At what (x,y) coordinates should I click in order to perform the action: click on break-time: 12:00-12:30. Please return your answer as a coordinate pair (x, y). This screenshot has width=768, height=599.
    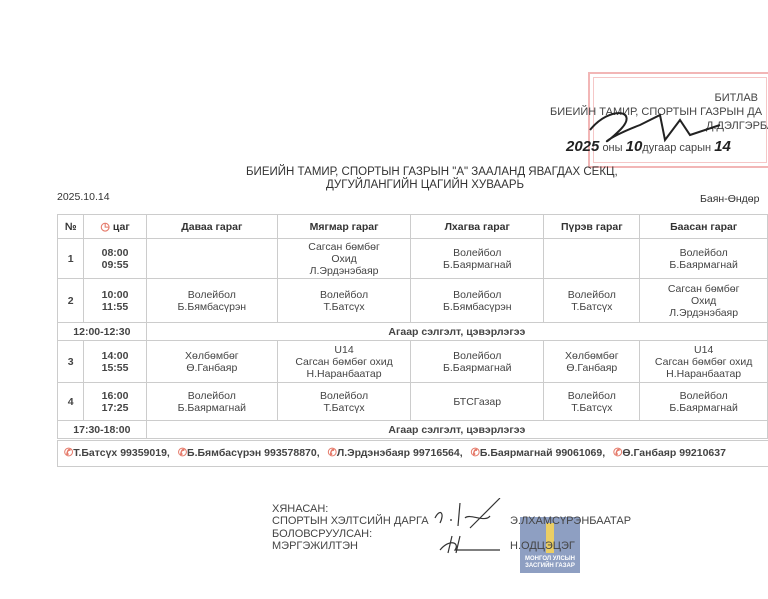
    Looking at the image, I should click on (102, 331).